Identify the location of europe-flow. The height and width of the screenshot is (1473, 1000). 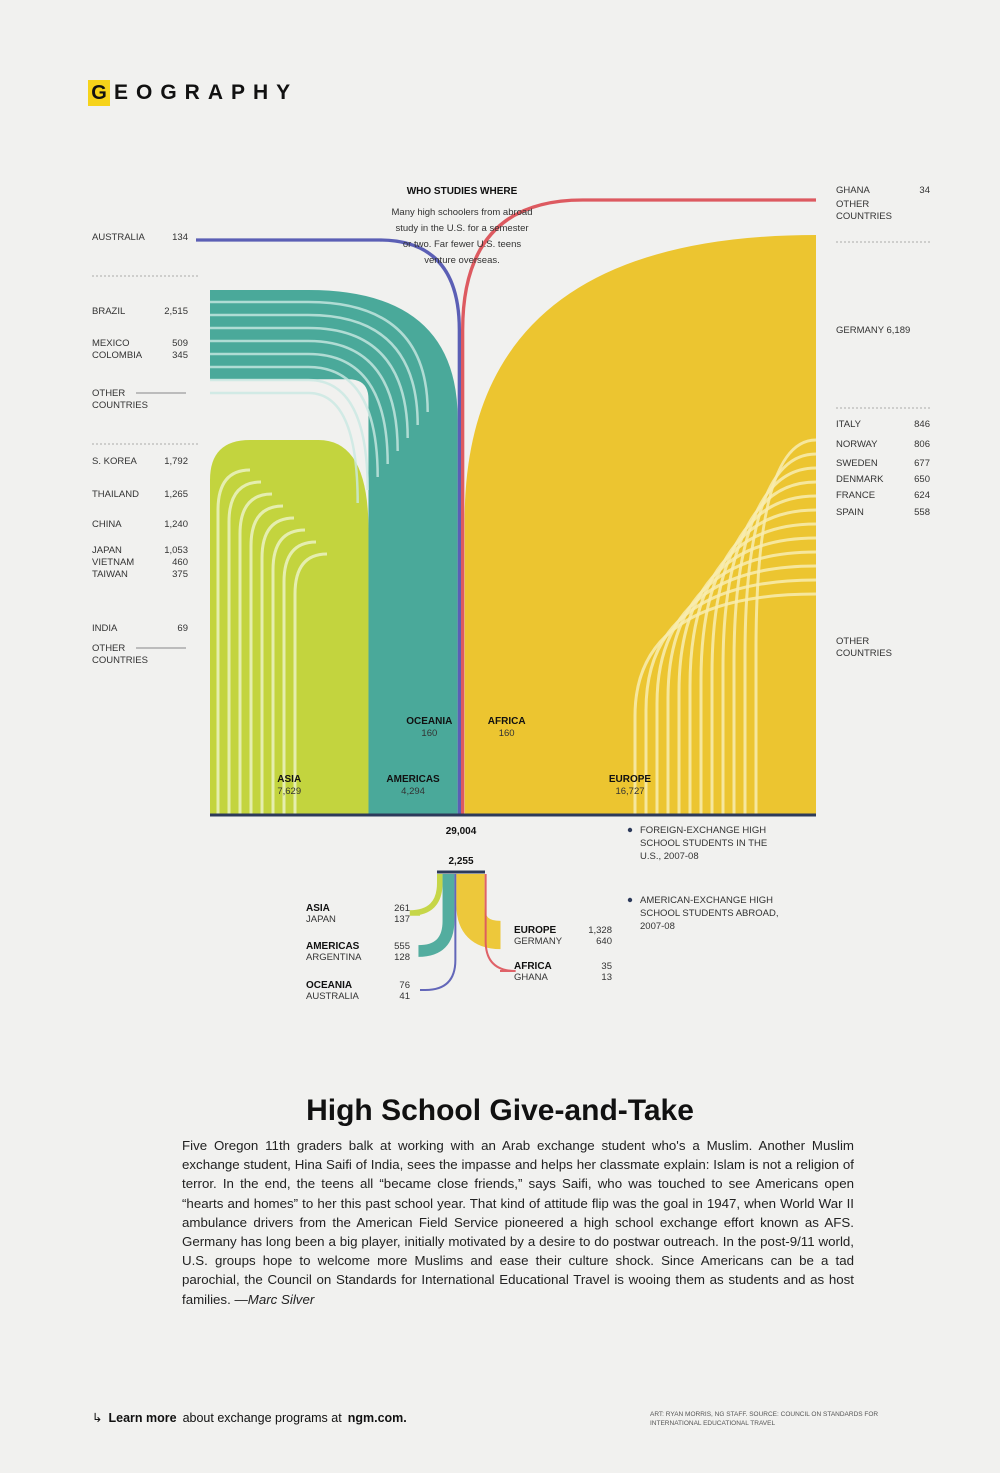
(640, 524).